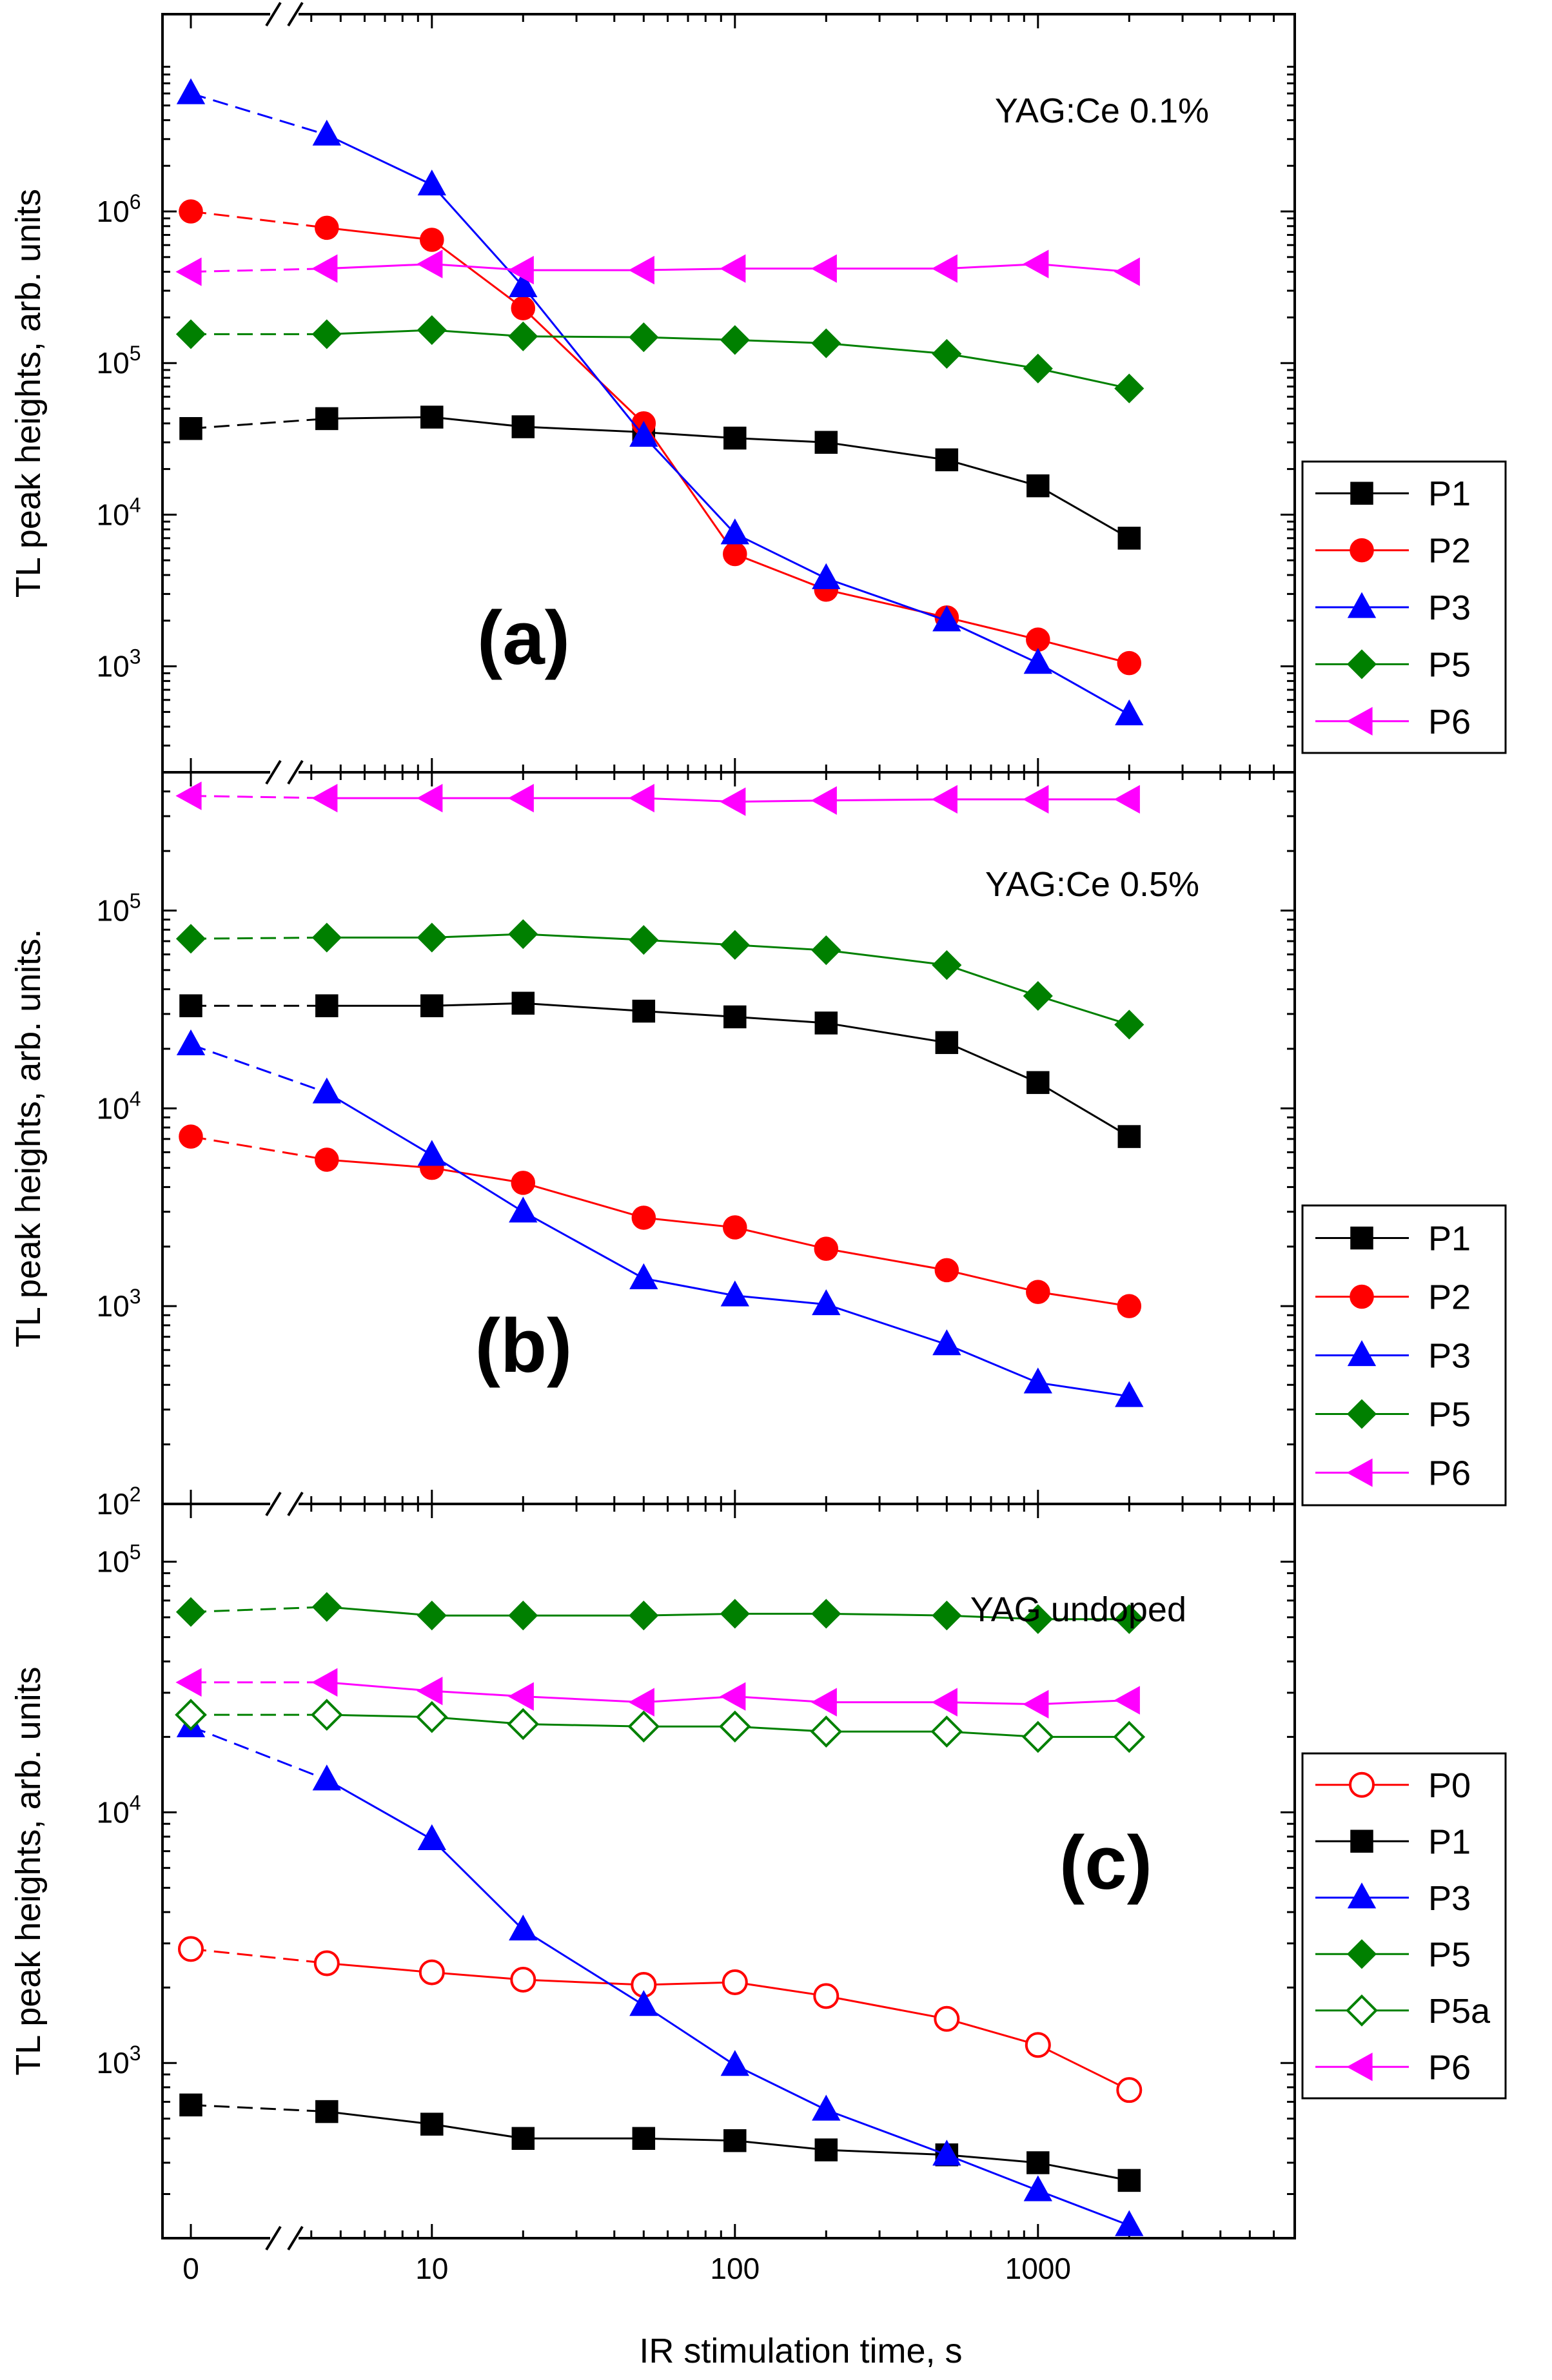 The image size is (1552, 2380). I want to click on y-tick-label: 10⁴, so click(119, 512).